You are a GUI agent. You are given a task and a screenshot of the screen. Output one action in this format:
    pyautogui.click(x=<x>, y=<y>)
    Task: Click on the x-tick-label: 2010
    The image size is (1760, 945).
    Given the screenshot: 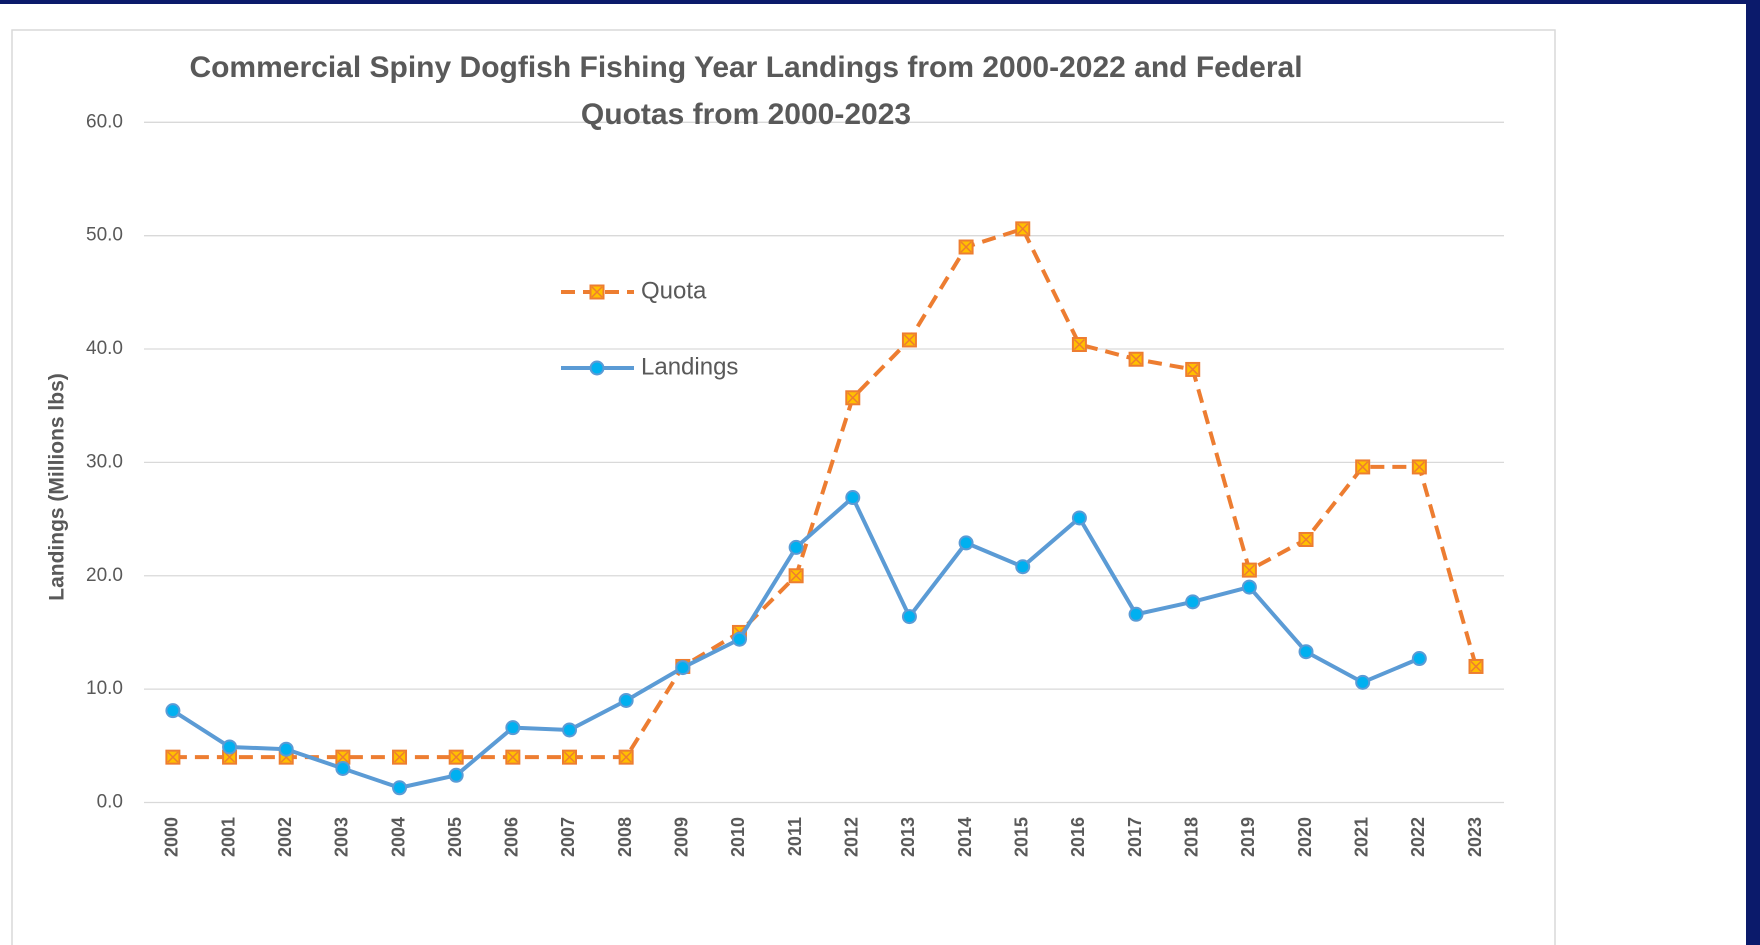 What is the action you would take?
    pyautogui.click(x=738, y=837)
    